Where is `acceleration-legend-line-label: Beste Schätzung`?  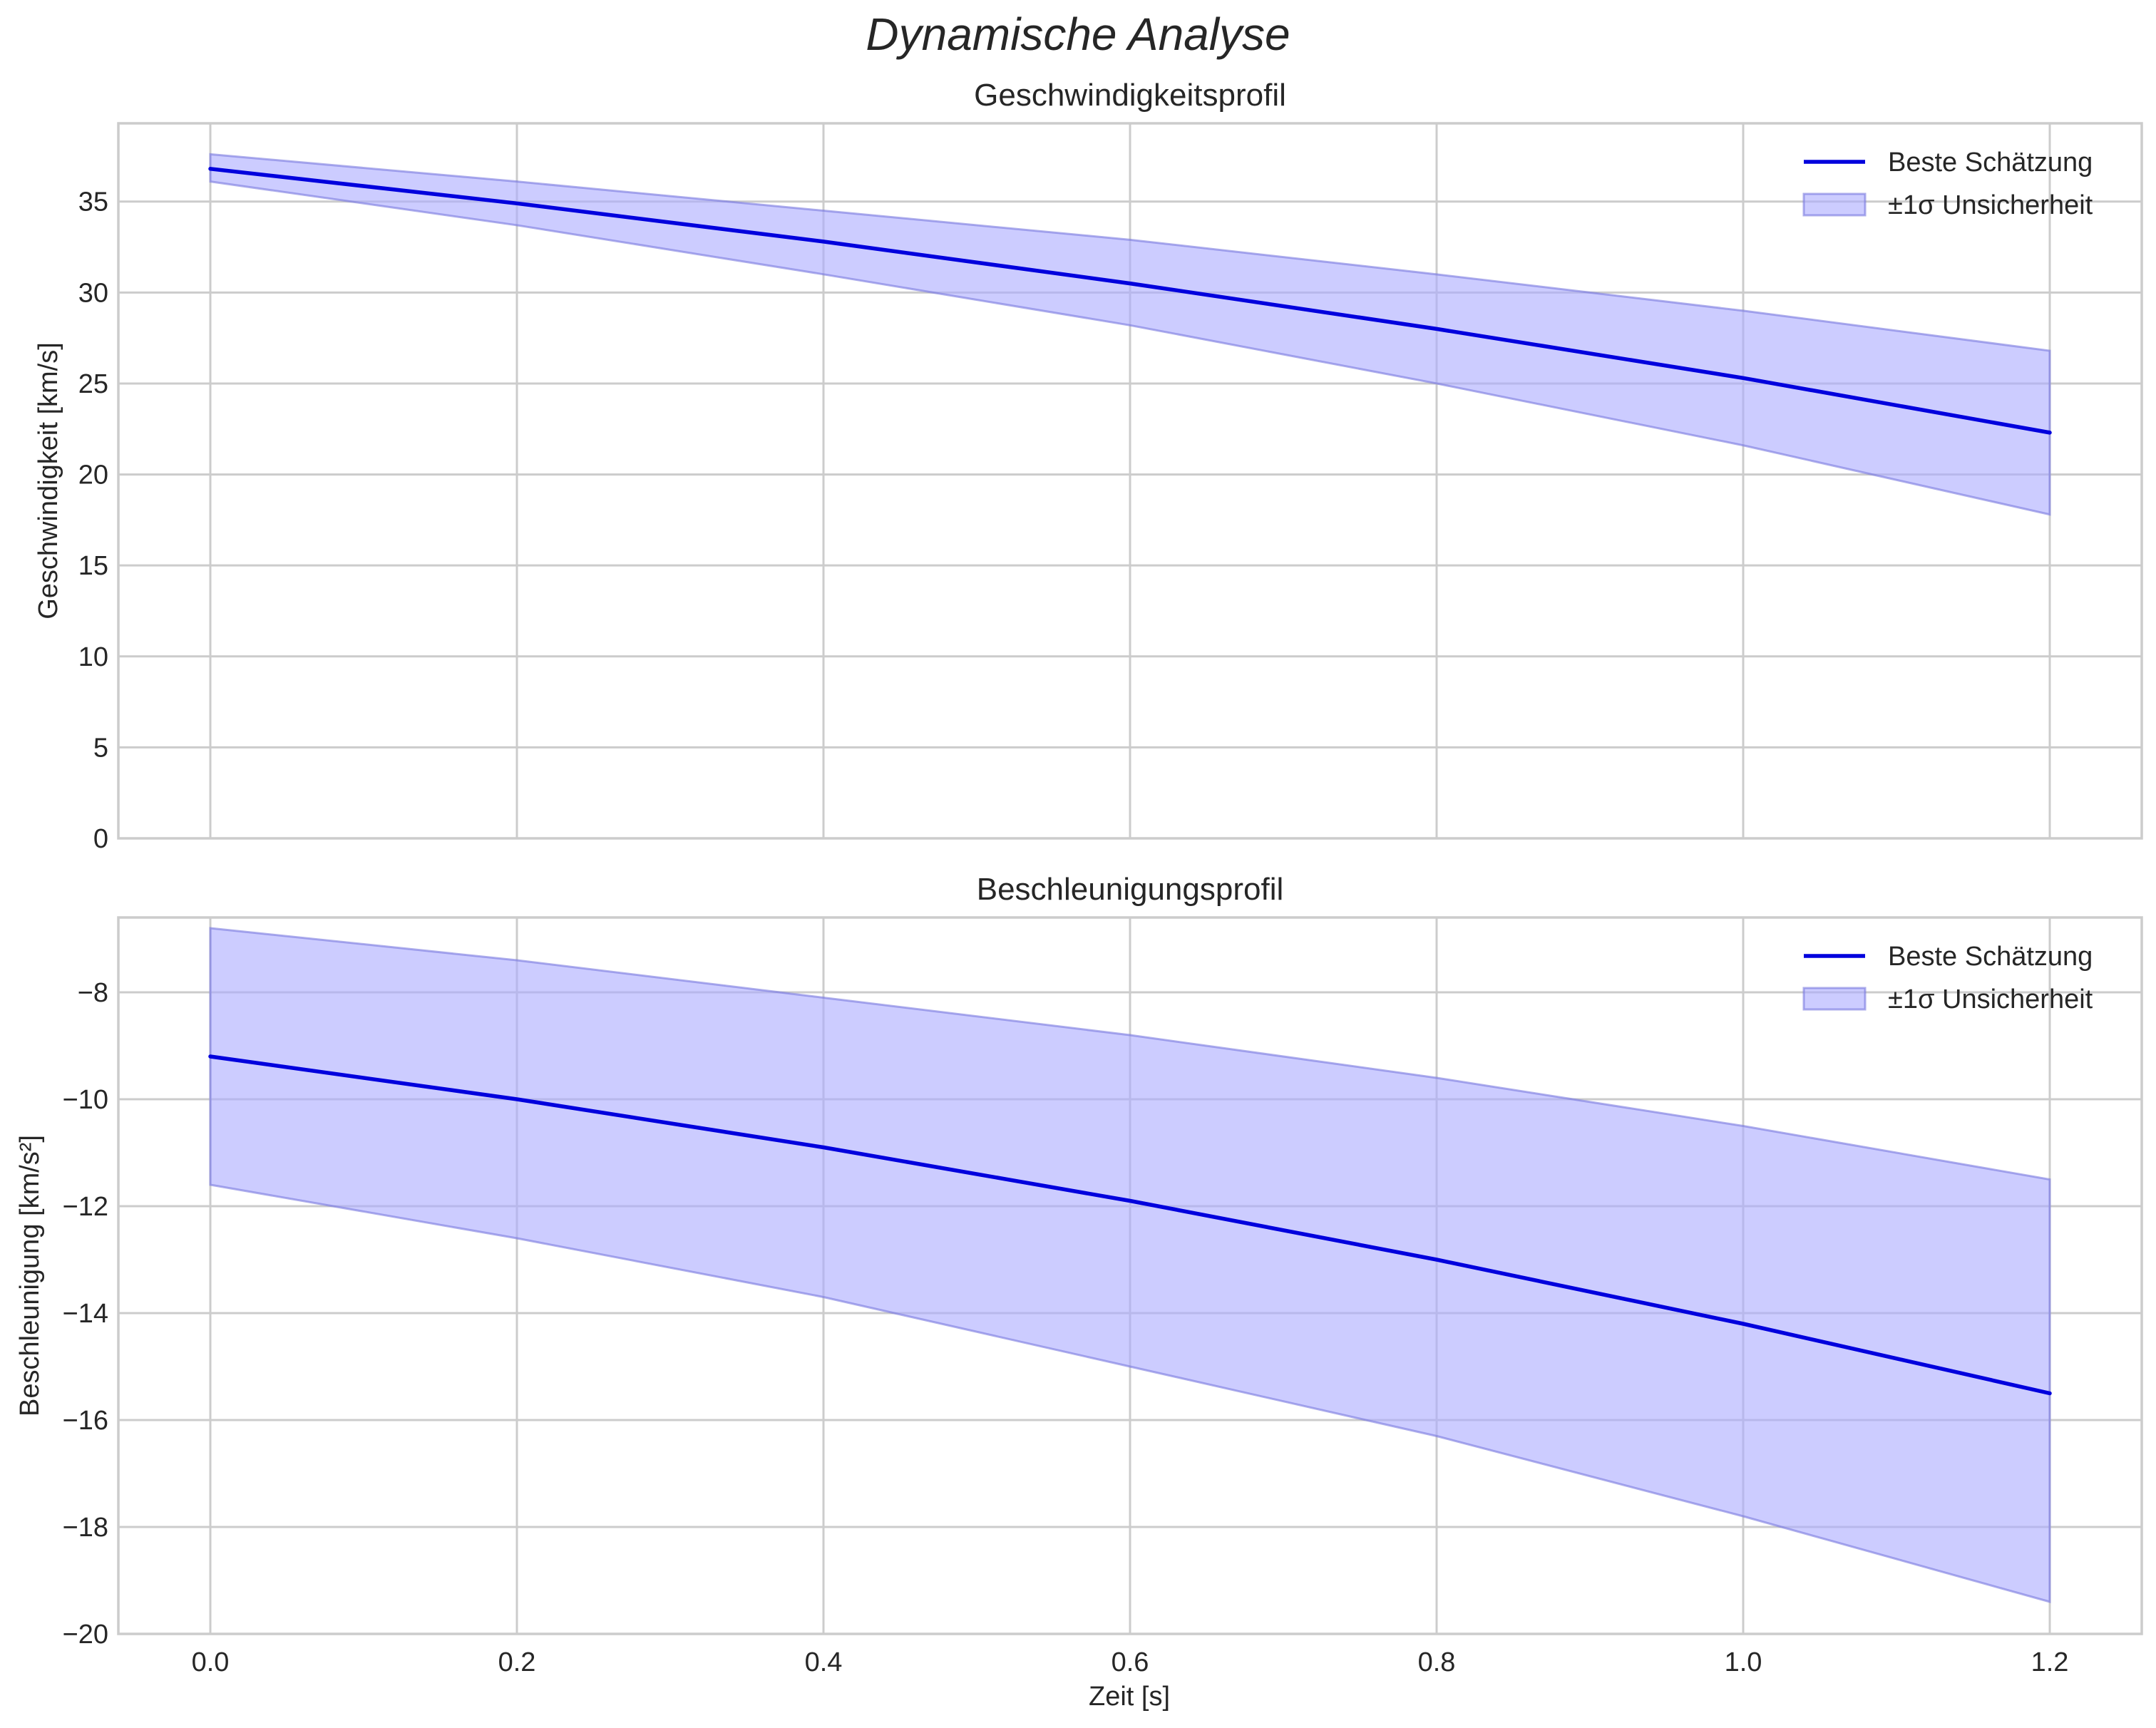
acceleration-legend-line-label: Beste Schätzung is located at coordinates (1990, 957).